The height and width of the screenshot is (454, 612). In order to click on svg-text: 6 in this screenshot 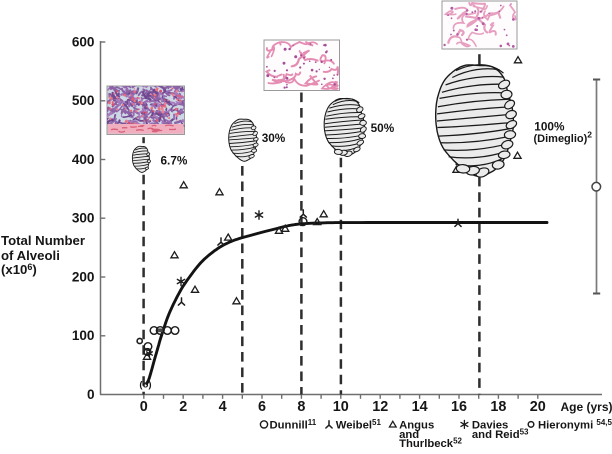, I will do `click(262, 407)`.